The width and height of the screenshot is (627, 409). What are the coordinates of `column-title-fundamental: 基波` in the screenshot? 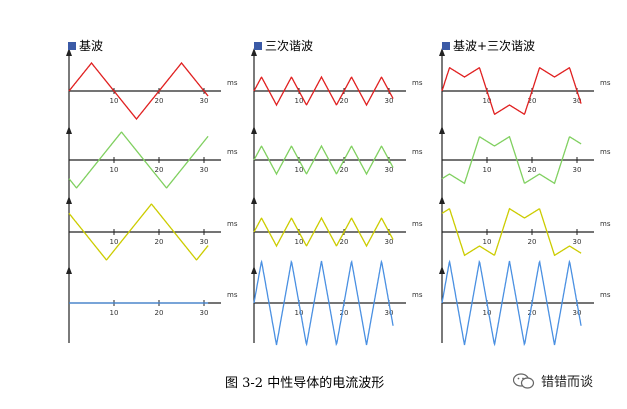 It's located at (91, 46).